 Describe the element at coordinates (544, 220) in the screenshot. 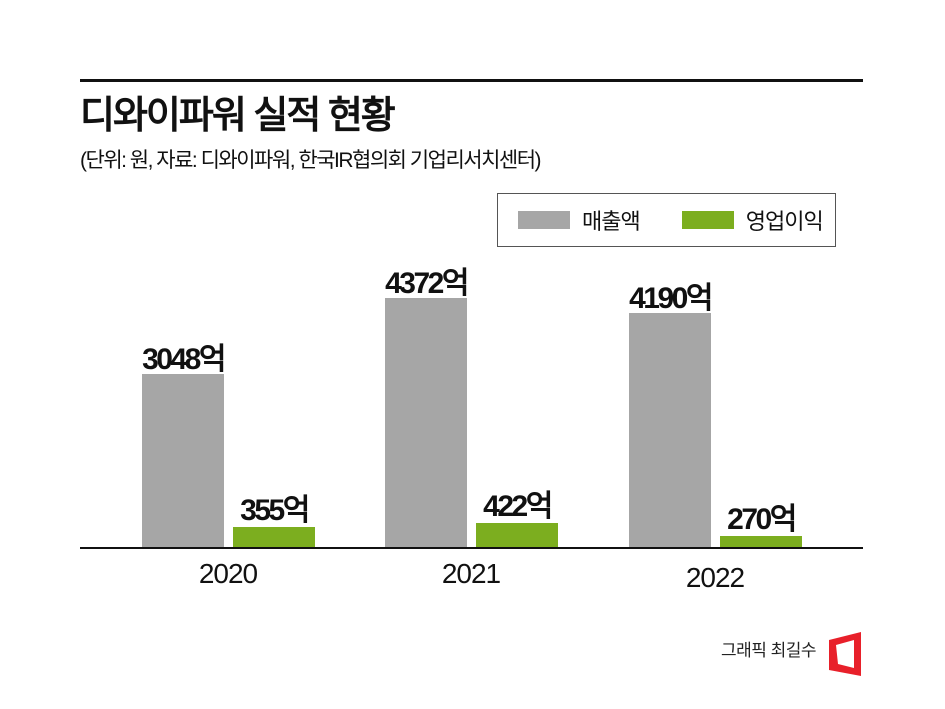

I see `legend-swatch-revenue` at that location.